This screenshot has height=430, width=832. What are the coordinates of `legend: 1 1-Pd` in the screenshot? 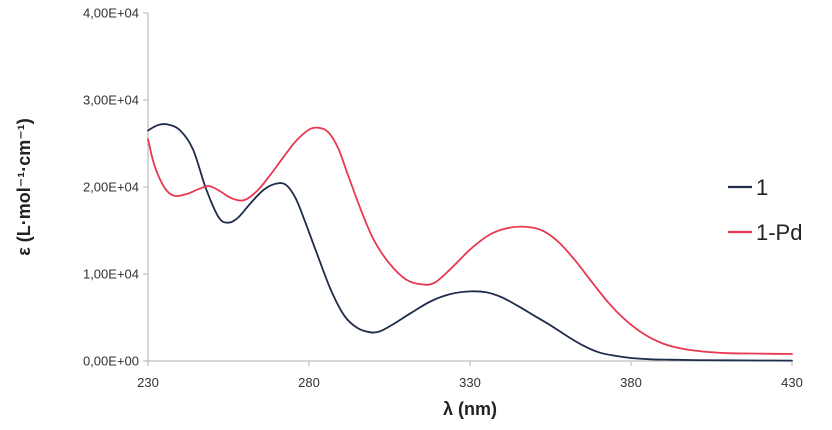 It's located at (765, 210).